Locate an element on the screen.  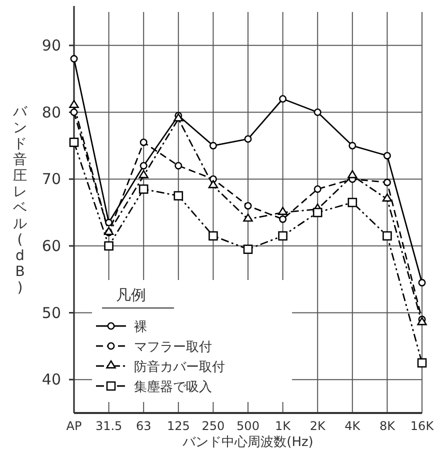
legend-label: 防音カバー取付 is located at coordinates (179, 367).